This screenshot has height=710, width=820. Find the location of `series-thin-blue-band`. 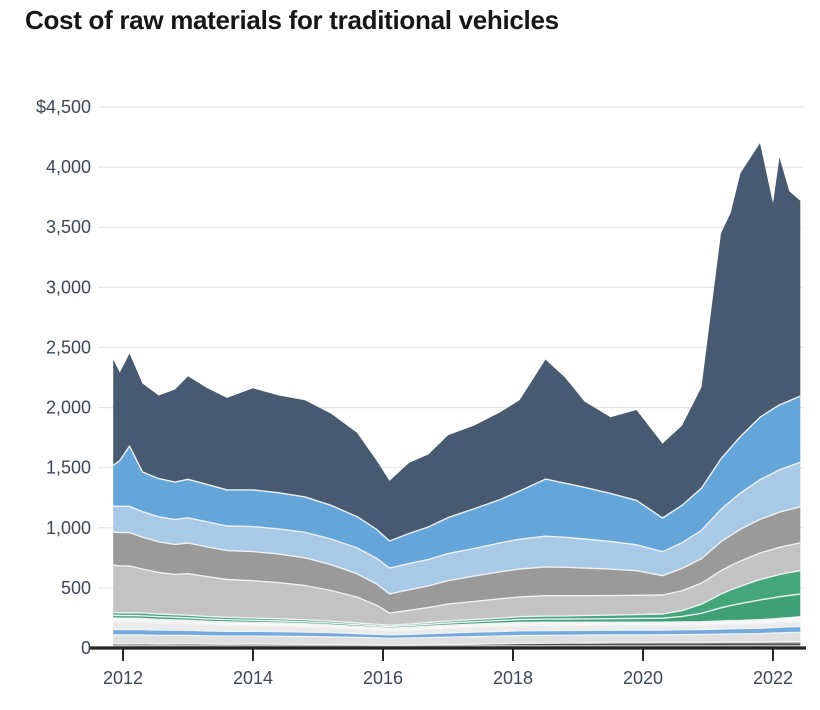

series-thin-blue-band is located at coordinates (457, 632).